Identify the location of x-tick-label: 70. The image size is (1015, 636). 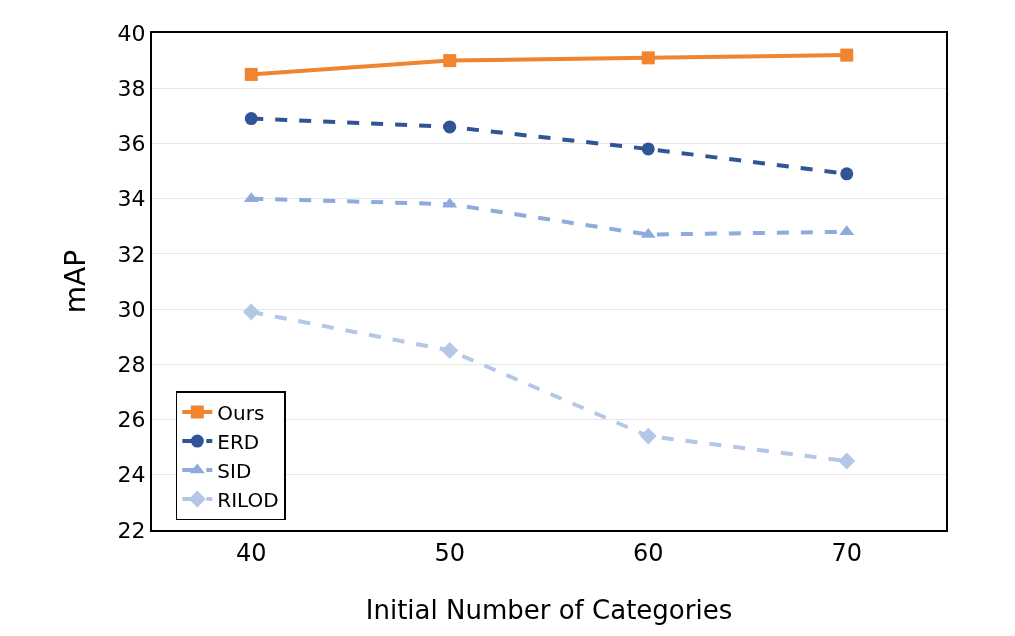
(847, 552).